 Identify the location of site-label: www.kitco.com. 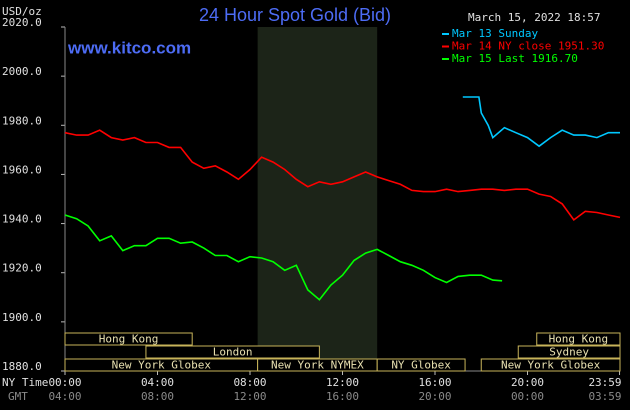
(129, 47).